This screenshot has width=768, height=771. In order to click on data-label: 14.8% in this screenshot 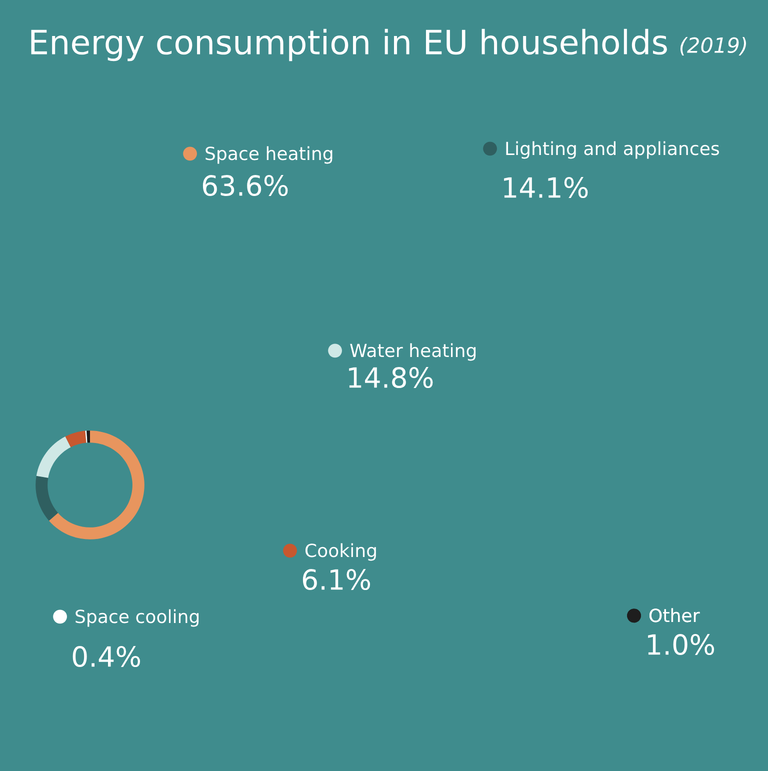, I will do `click(391, 377)`.